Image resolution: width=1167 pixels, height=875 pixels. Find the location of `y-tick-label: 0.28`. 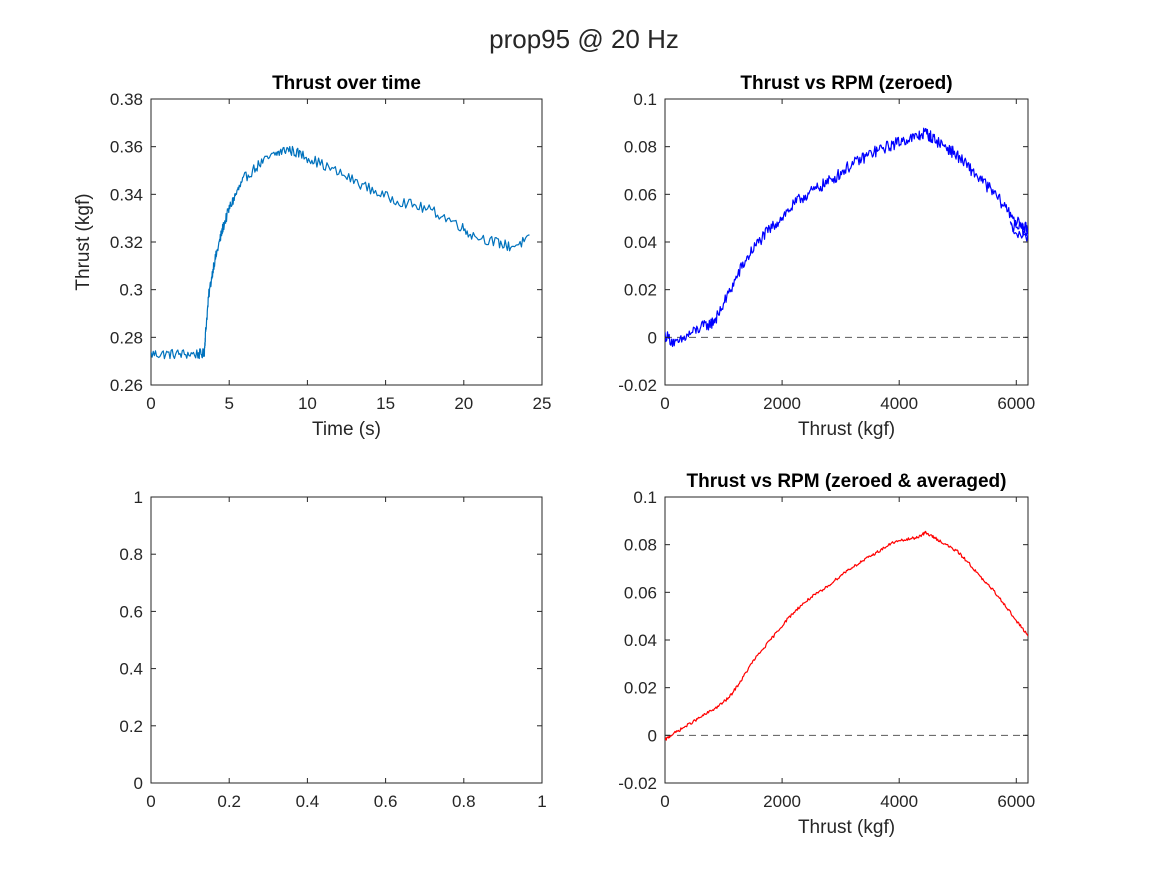

y-tick-label: 0.28 is located at coordinates (126, 337).